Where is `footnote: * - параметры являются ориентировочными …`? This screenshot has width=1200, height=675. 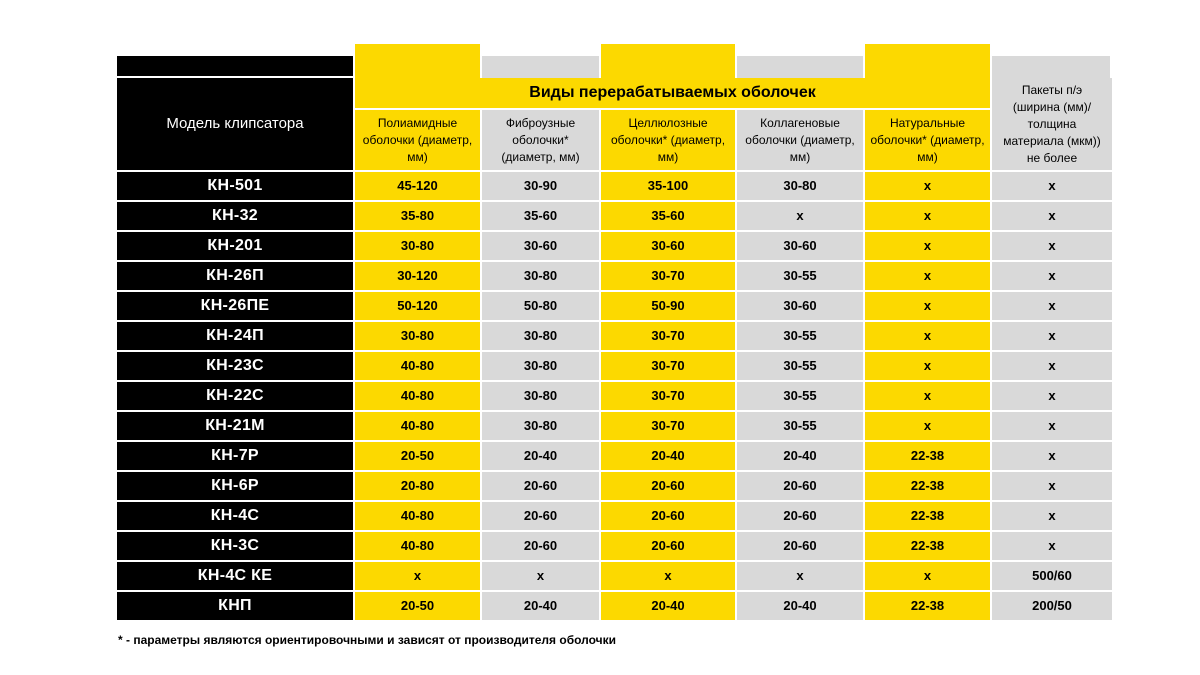
footnote: * - параметры являются ориентировочными … is located at coordinates (367, 640).